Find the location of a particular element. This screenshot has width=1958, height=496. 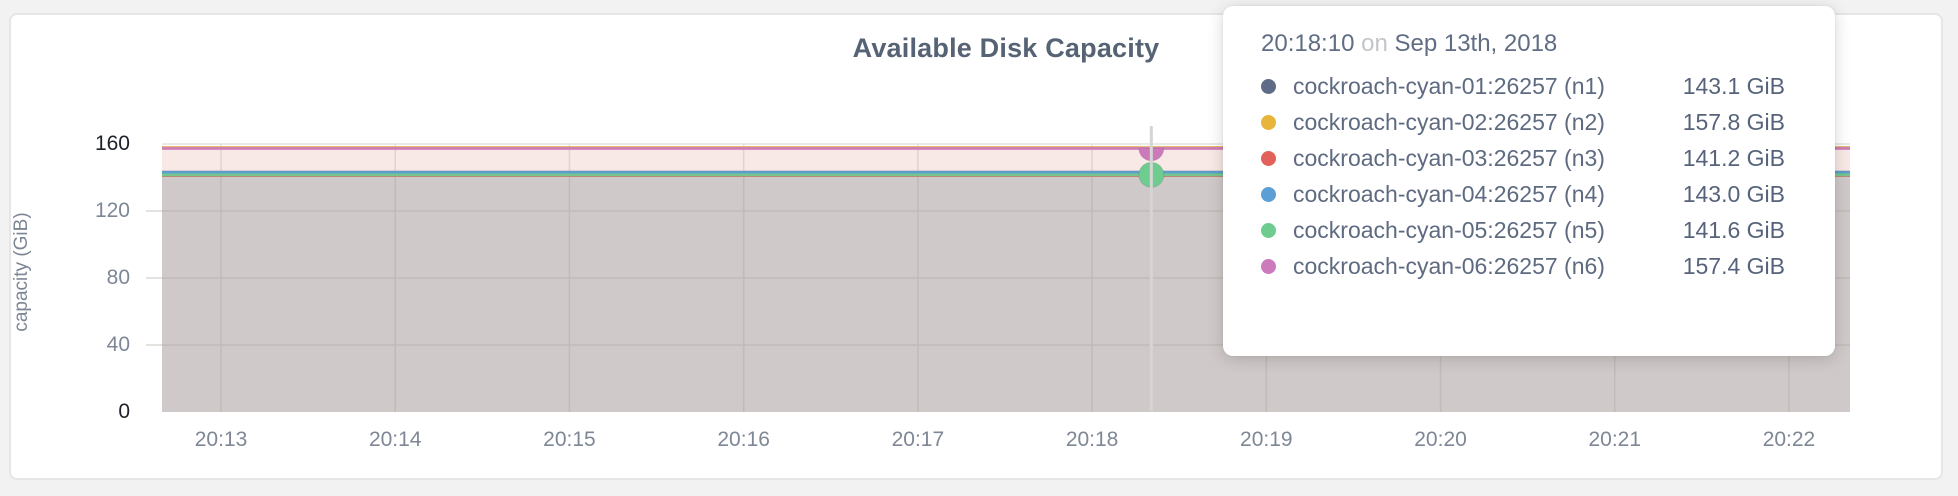

x-tick-label: 20:14 is located at coordinates (395, 439).